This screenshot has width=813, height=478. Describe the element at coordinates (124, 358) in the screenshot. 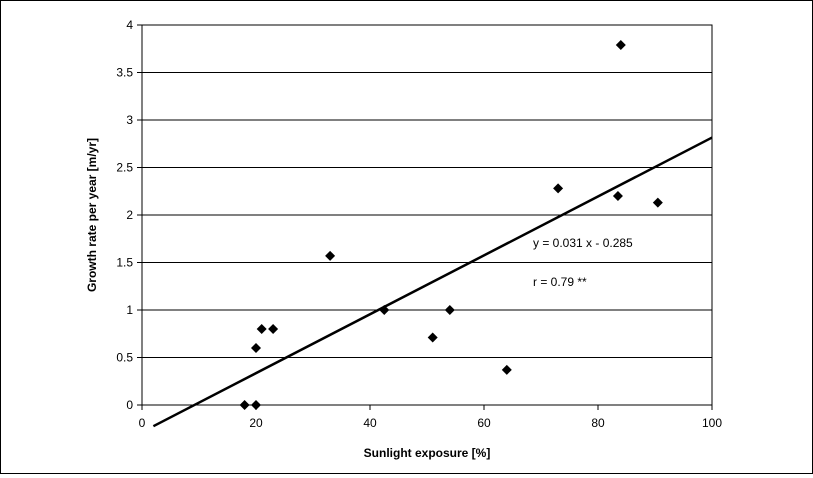

I see `y-tick-label: 0.5` at that location.